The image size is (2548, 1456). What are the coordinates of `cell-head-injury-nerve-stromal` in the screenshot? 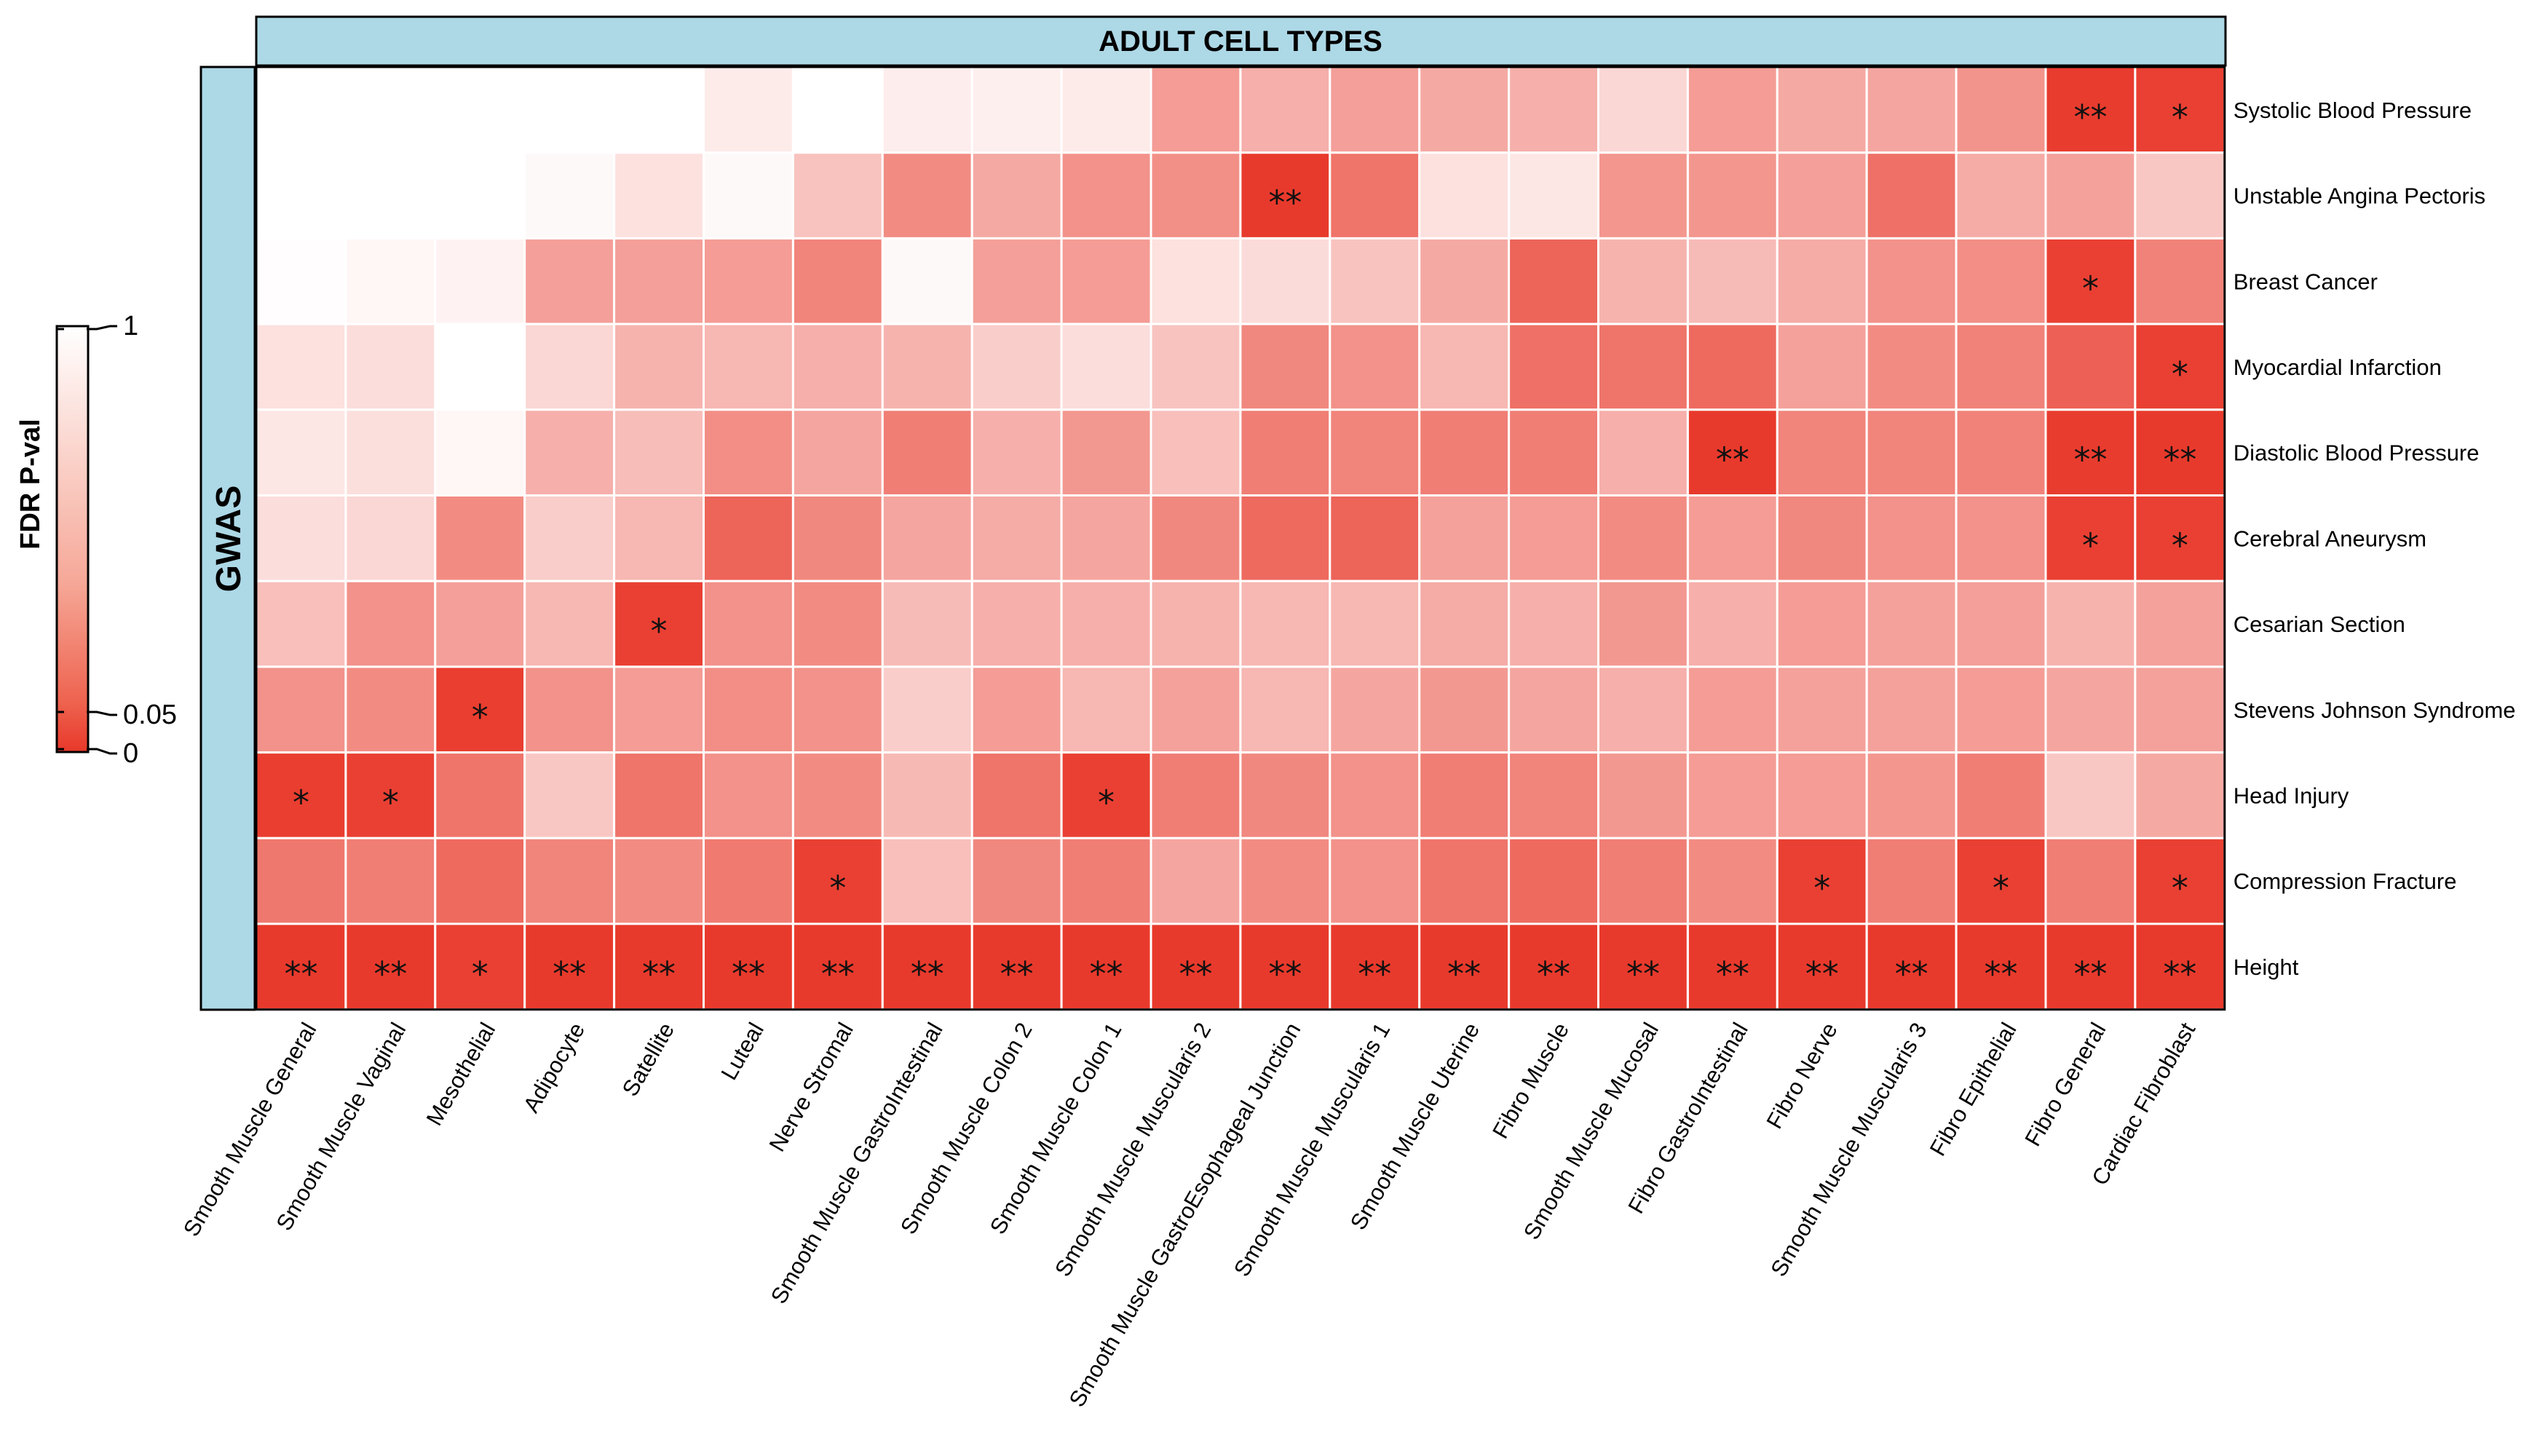 It's located at (837, 795).